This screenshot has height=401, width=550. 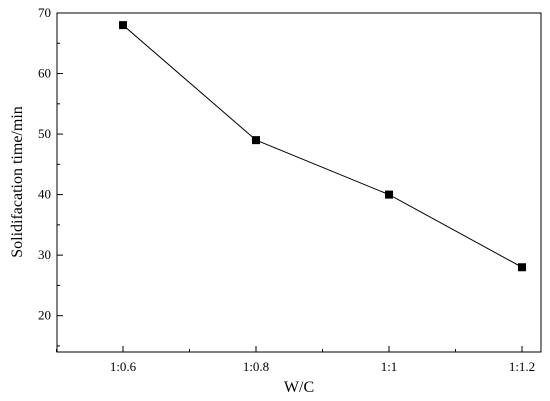 I want to click on y-tick-label: 60, so click(x=44, y=73).